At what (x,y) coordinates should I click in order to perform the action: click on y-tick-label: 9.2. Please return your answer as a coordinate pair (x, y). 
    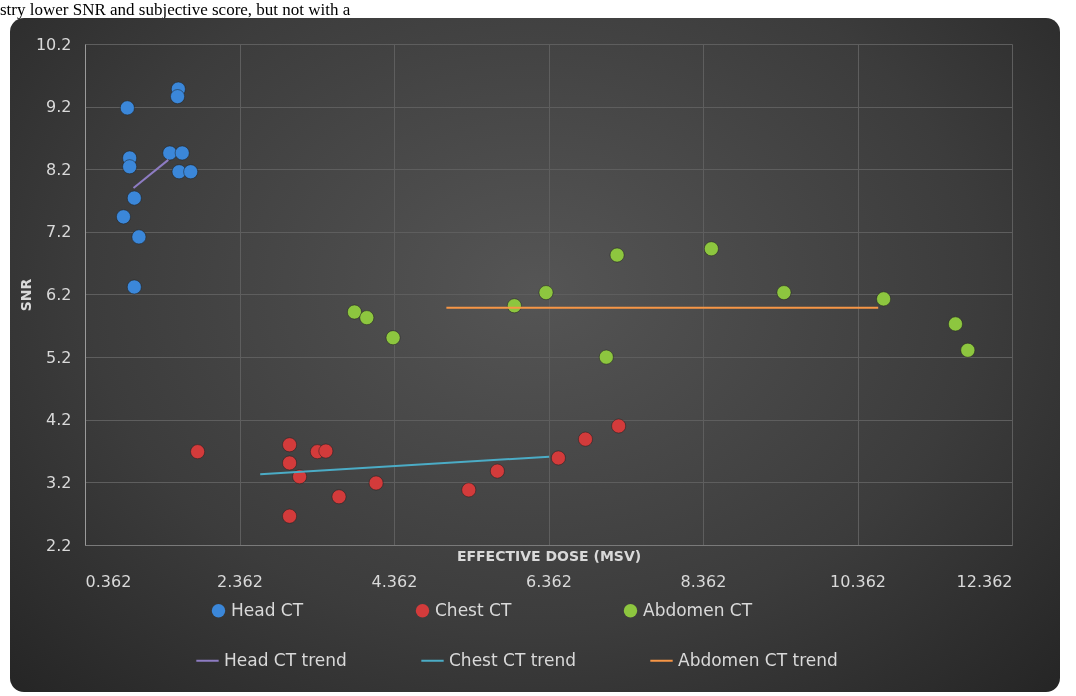
    Looking at the image, I should click on (59, 107).